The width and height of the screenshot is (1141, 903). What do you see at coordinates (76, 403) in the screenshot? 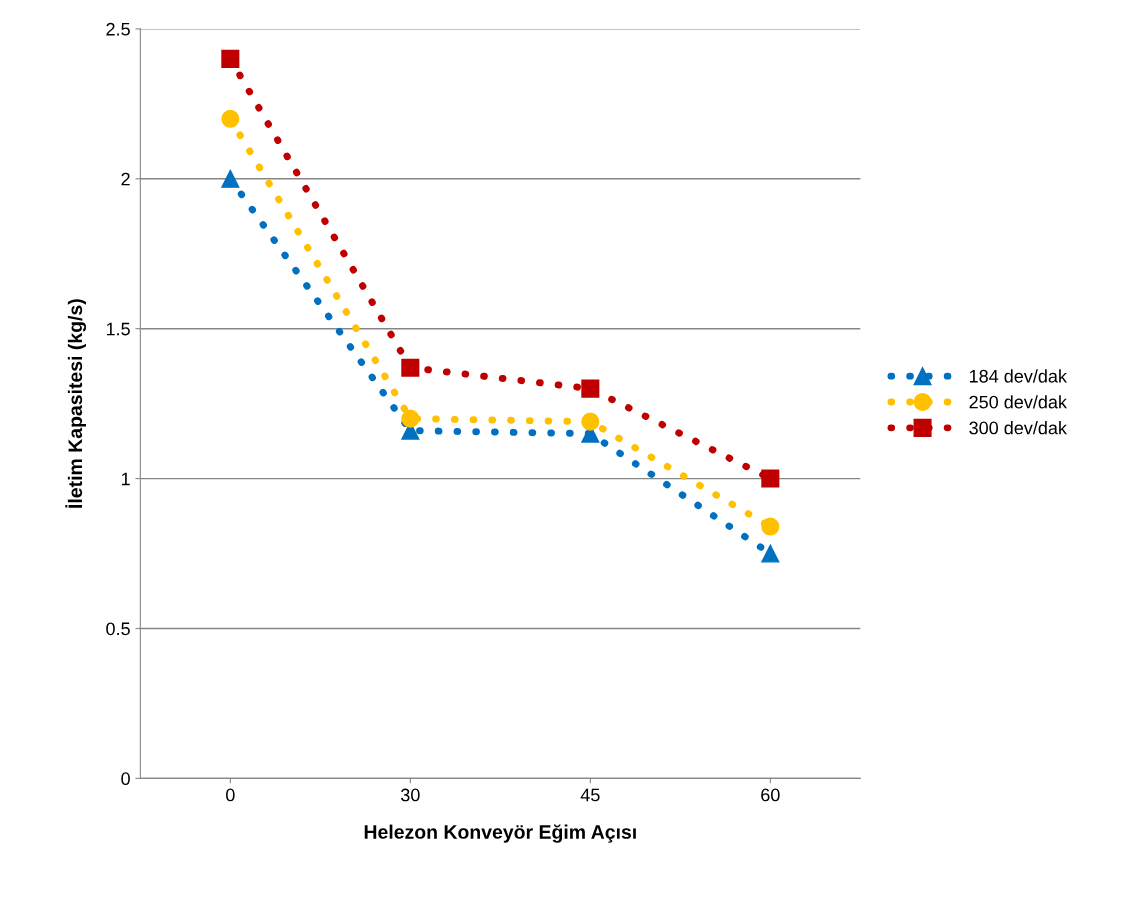
I see `y-axis-title: İletim Kapasitesi (kg/s)` at bounding box center [76, 403].